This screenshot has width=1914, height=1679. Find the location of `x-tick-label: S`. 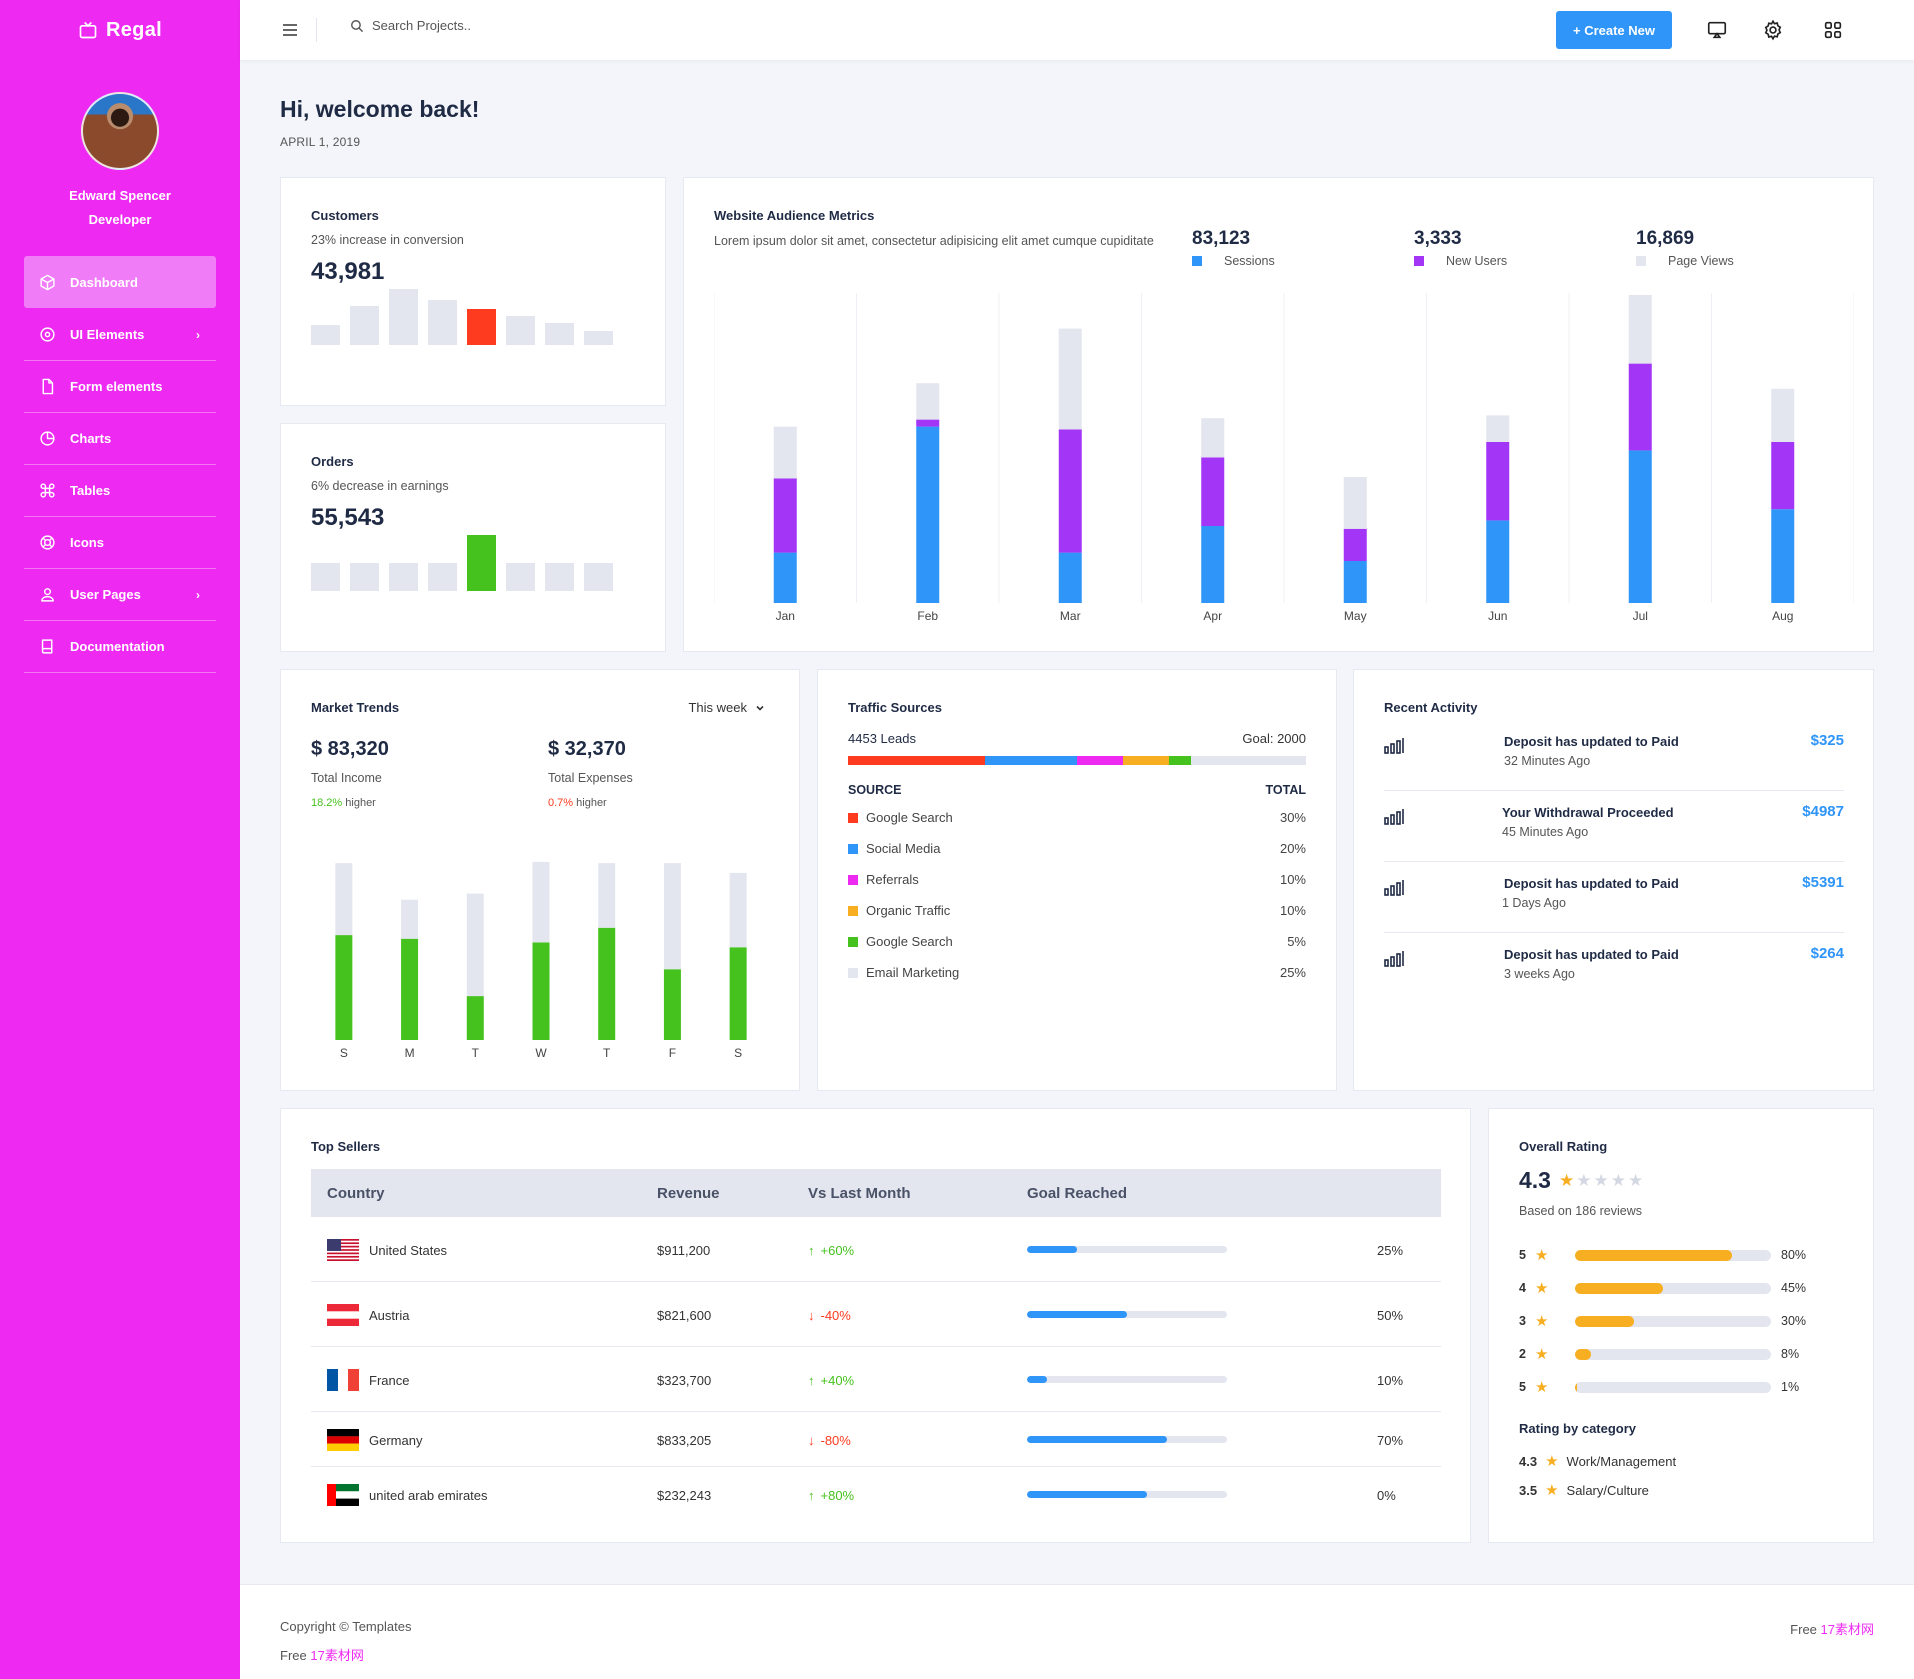

x-tick-label: S is located at coordinates (738, 1053).